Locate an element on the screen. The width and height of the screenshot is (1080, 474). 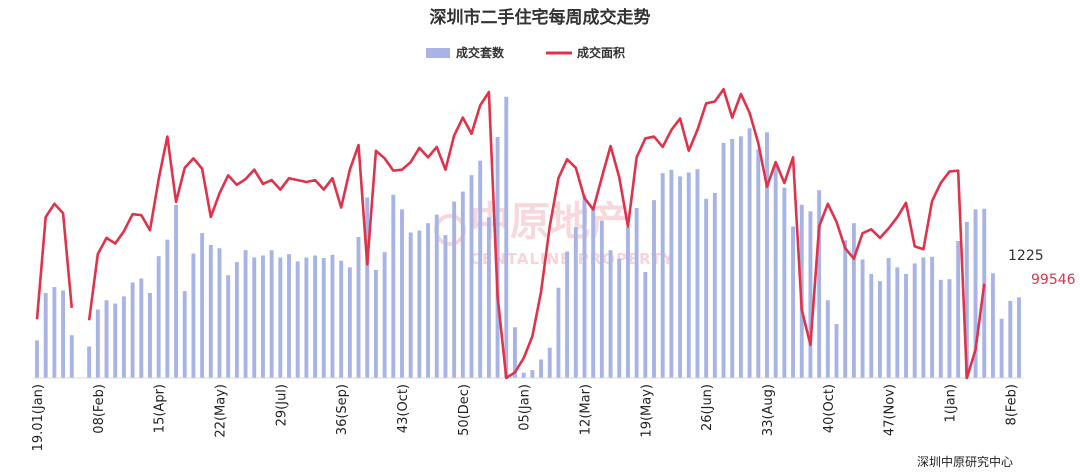
x-tick-label: 12(Mar) is located at coordinates (585, 409).